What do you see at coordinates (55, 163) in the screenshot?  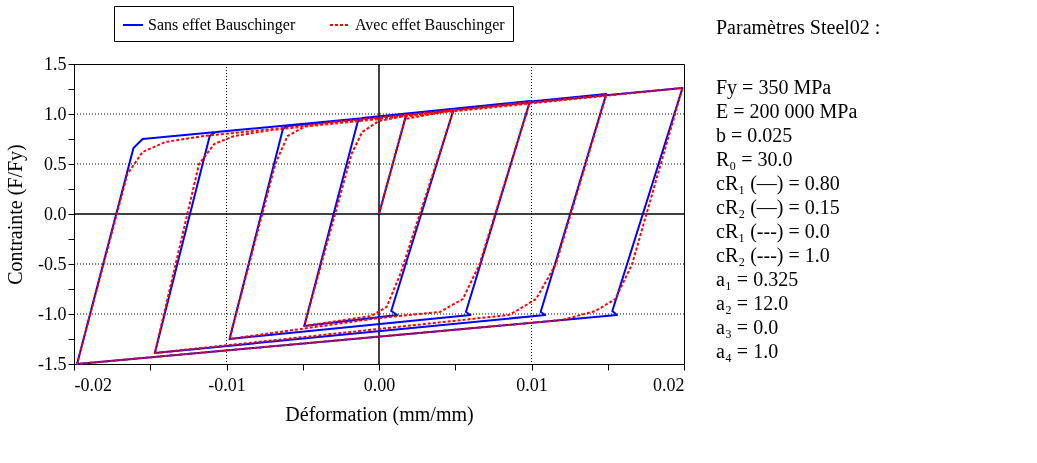 I see `y-tick-label: 0.5` at bounding box center [55, 163].